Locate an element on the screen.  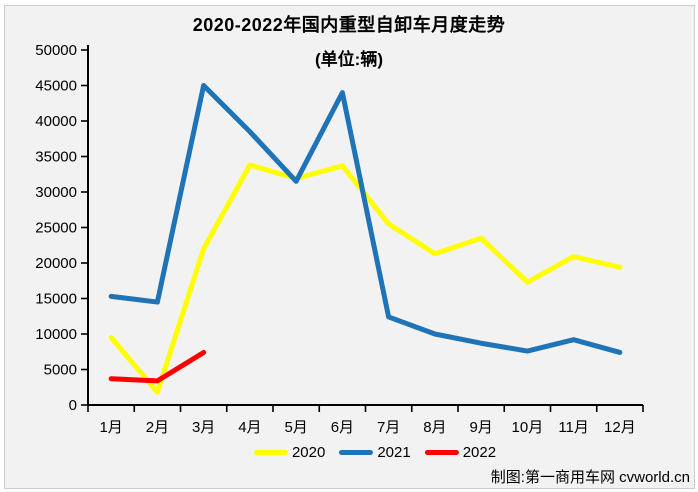
x-axis-label: 2月 is located at coordinates (157, 427).